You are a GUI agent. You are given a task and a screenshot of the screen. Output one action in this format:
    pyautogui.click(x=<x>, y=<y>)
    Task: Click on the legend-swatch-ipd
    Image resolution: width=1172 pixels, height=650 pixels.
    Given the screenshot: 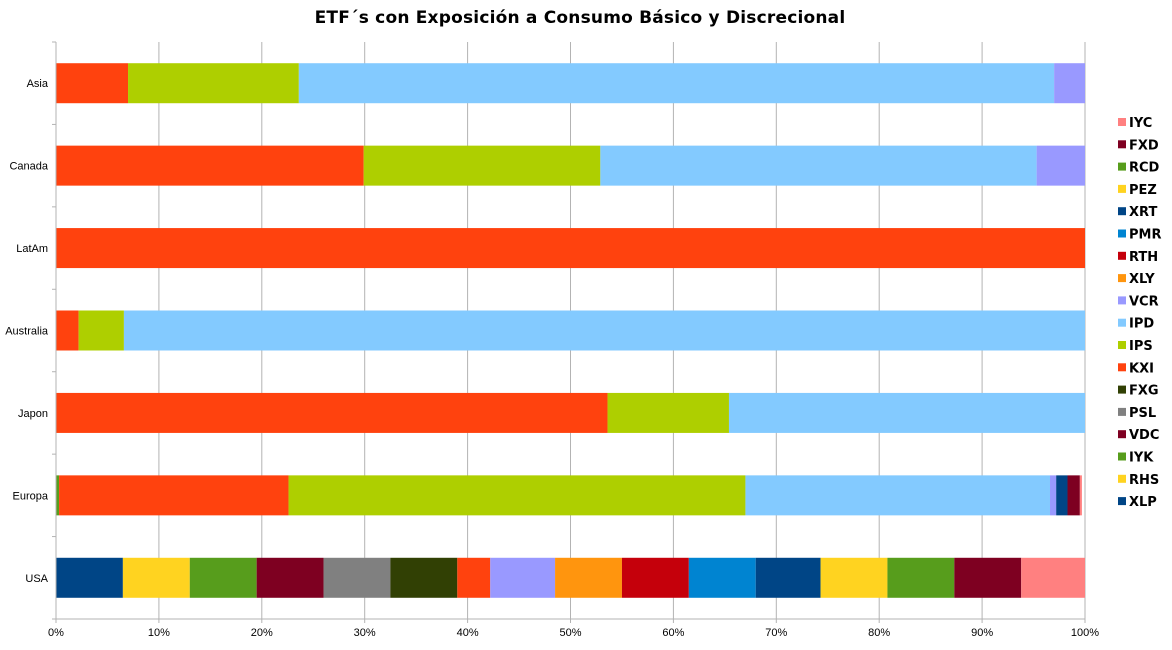 What is the action you would take?
    pyautogui.click(x=1122, y=322)
    